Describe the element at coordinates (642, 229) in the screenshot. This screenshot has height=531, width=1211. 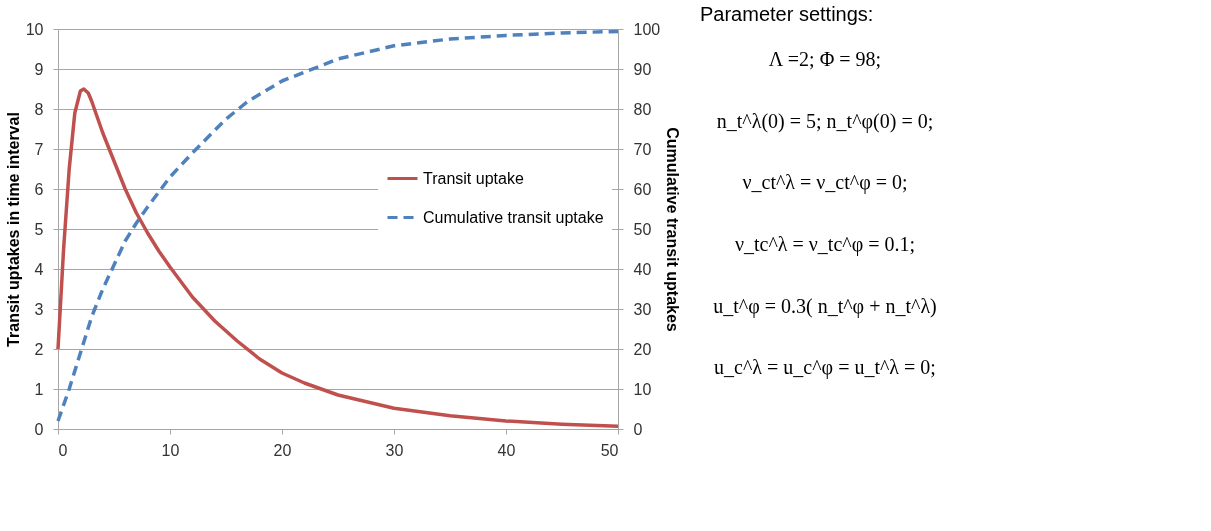
I see `y2-tick-label: 50` at that location.